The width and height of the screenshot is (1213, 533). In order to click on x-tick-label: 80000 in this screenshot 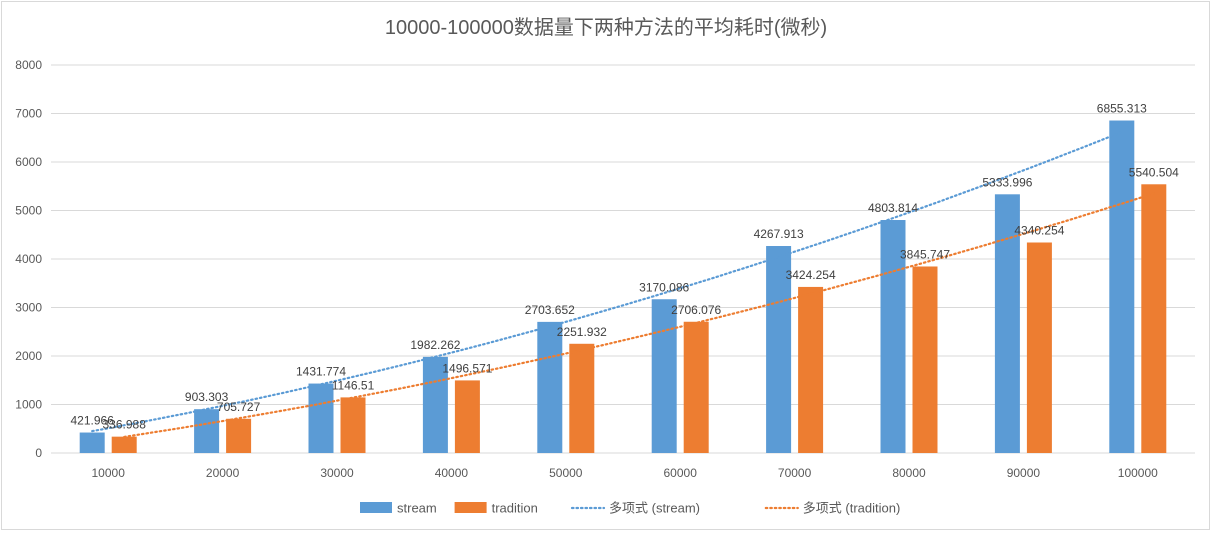, I will do `click(909, 473)`.